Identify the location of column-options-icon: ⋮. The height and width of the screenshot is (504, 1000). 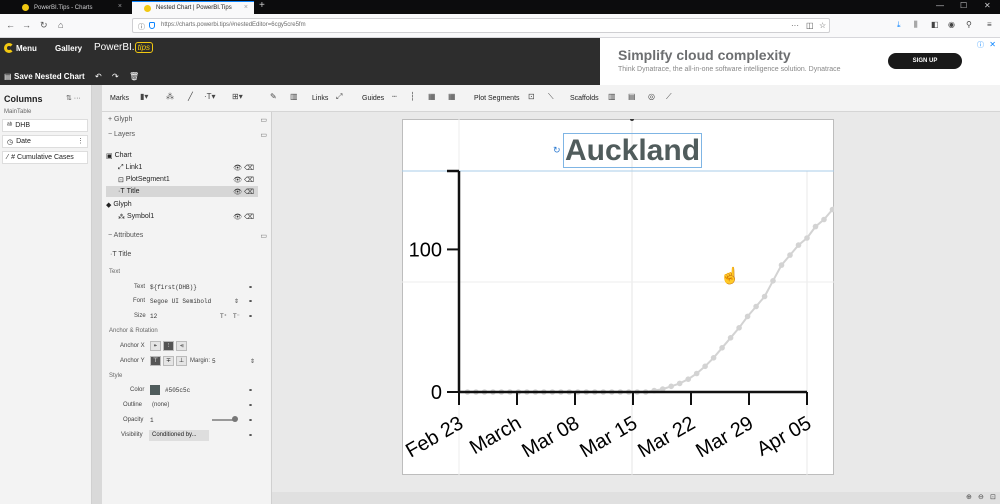
(80, 141).